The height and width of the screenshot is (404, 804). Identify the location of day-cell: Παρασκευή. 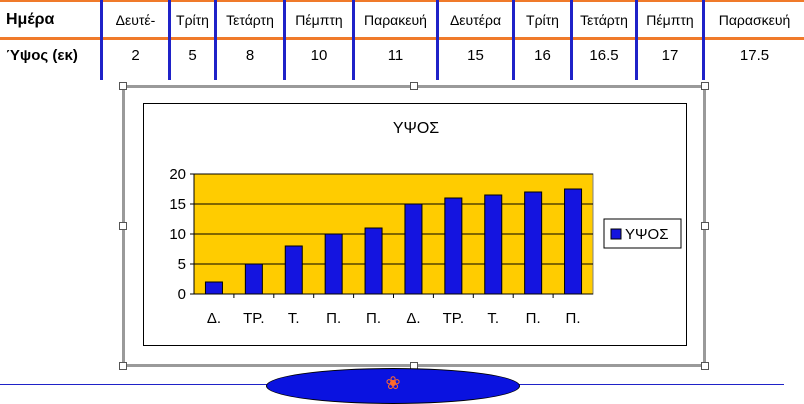
(754, 19).